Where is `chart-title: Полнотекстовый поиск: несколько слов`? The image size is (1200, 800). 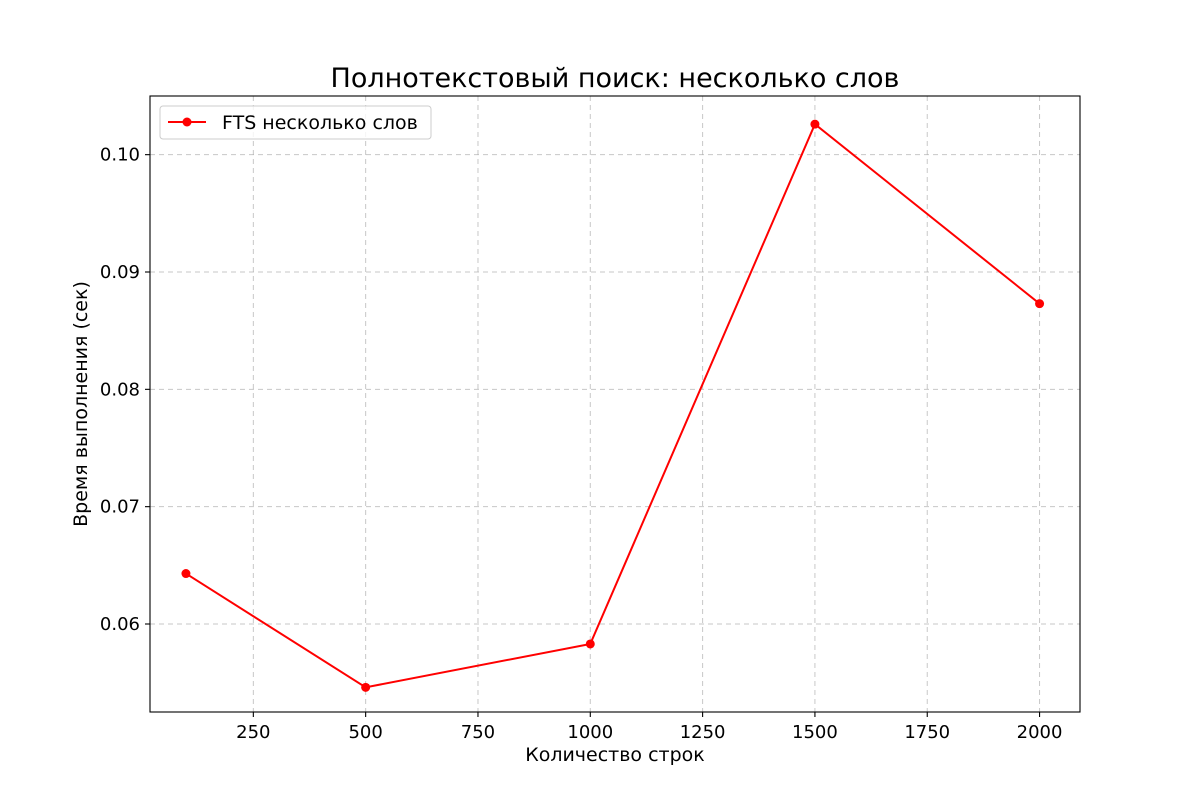
chart-title: Полнотекстовый поиск: несколько слов is located at coordinates (615, 78).